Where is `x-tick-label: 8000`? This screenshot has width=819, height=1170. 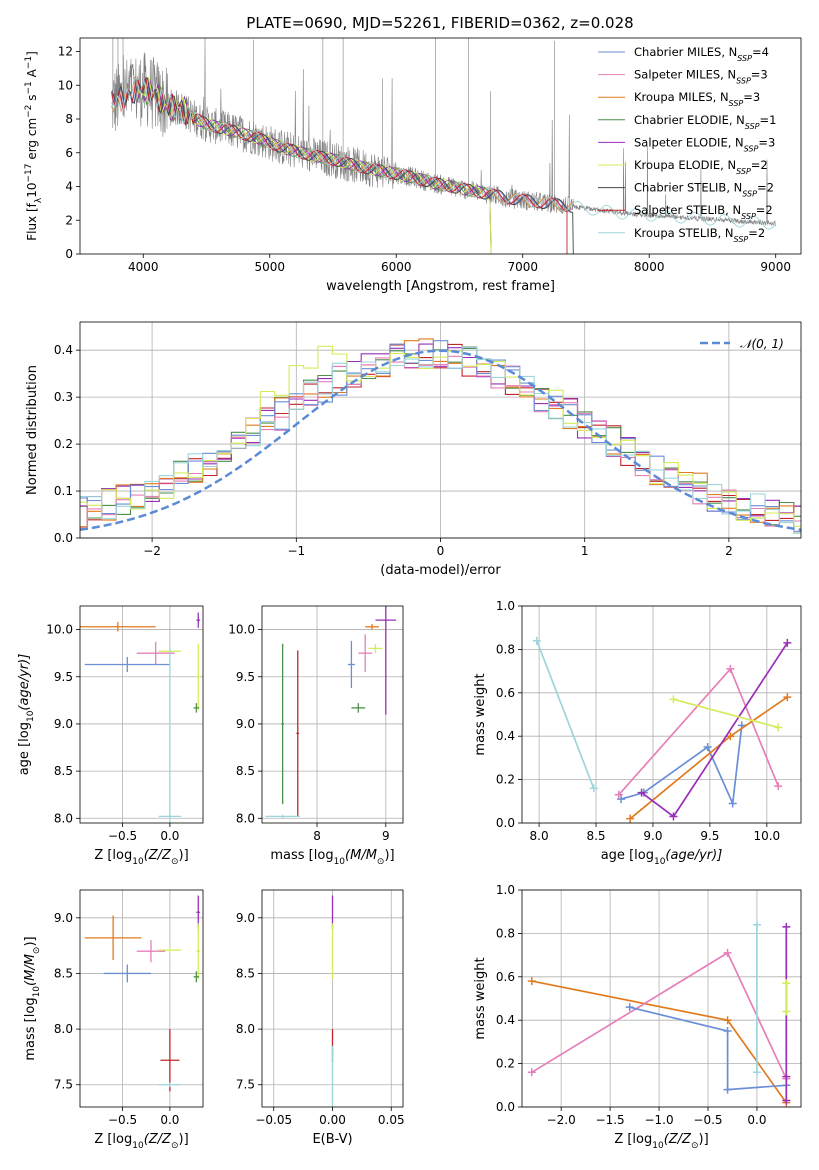 x-tick-label: 8000 is located at coordinates (649, 267).